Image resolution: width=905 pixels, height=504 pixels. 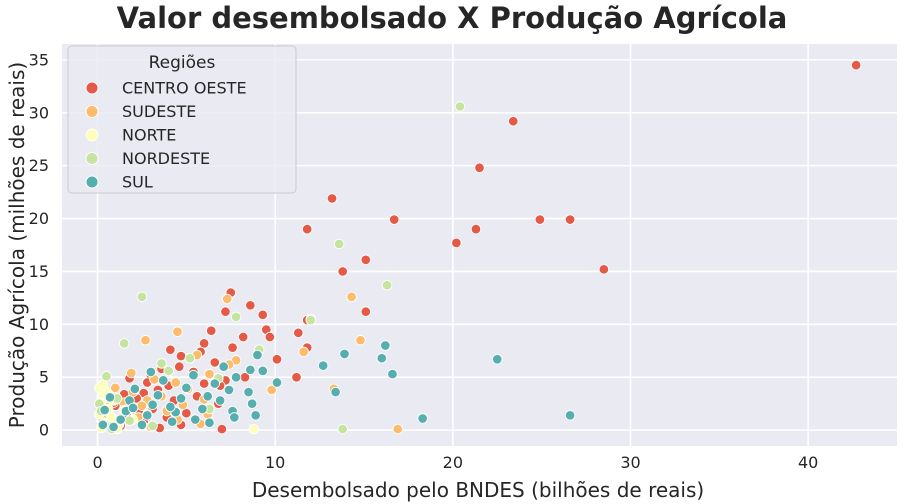 What do you see at coordinates (166, 135) in the screenshot?
I see `legend-items: CENTRO OESTE SUDESTE NORTE NORDESTE SUL` at bounding box center [166, 135].